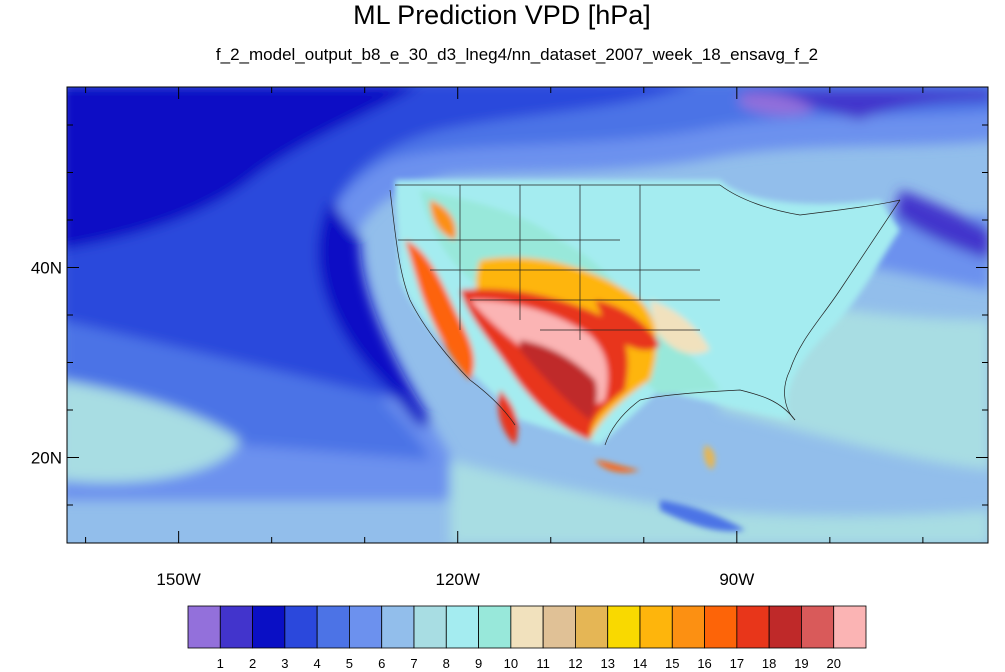  What do you see at coordinates (737, 663) in the screenshot?
I see `colorbar-label: 17` at bounding box center [737, 663].